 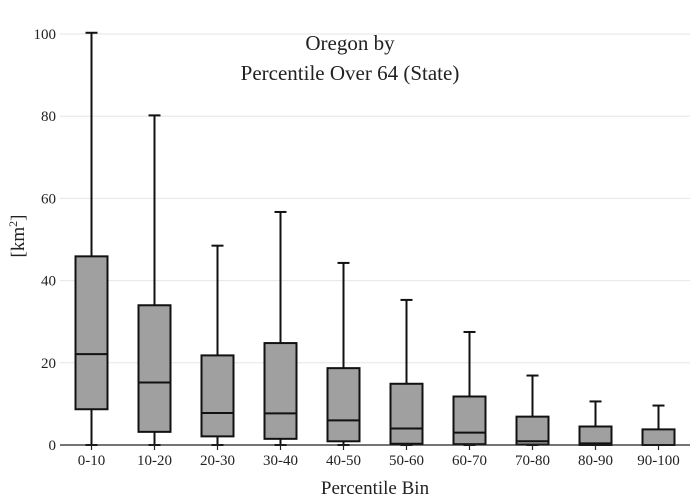 I want to click on y-axis-title: [km2], so click(x=17, y=236).